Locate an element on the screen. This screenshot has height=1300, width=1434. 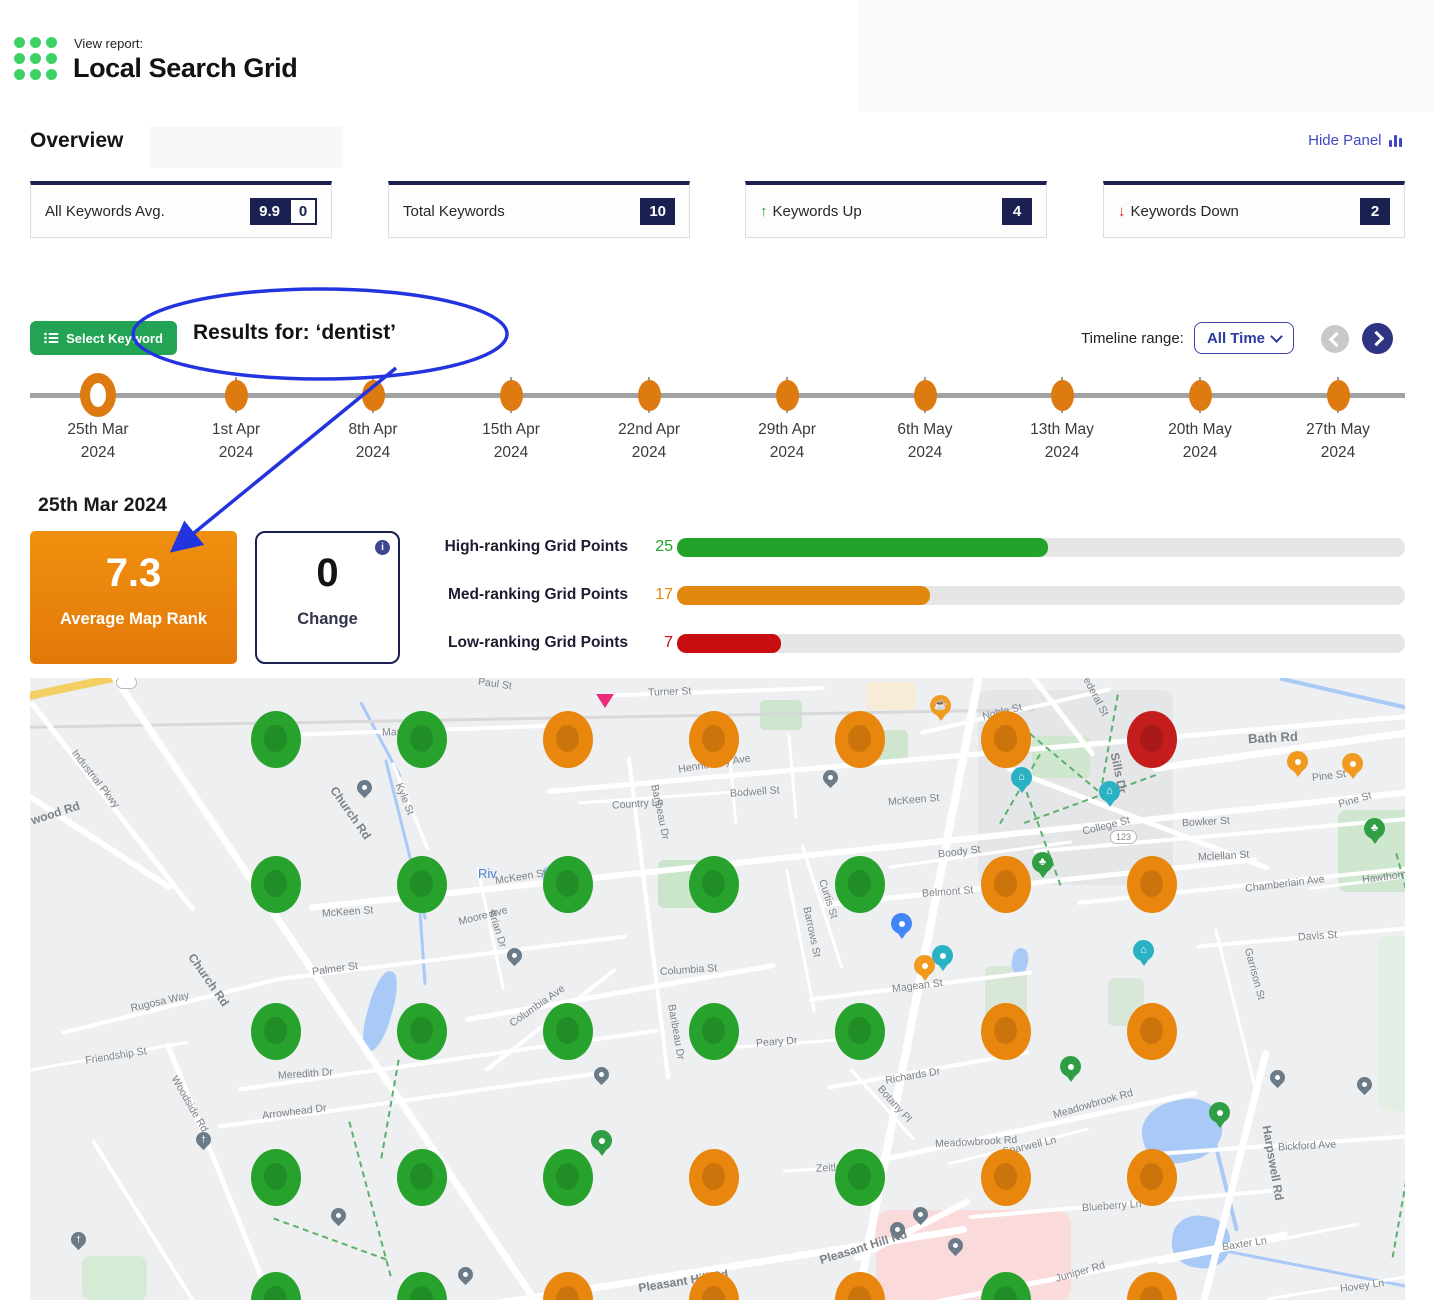
timeline-date-label: 25th Mar 2024 is located at coordinates (98, 441).